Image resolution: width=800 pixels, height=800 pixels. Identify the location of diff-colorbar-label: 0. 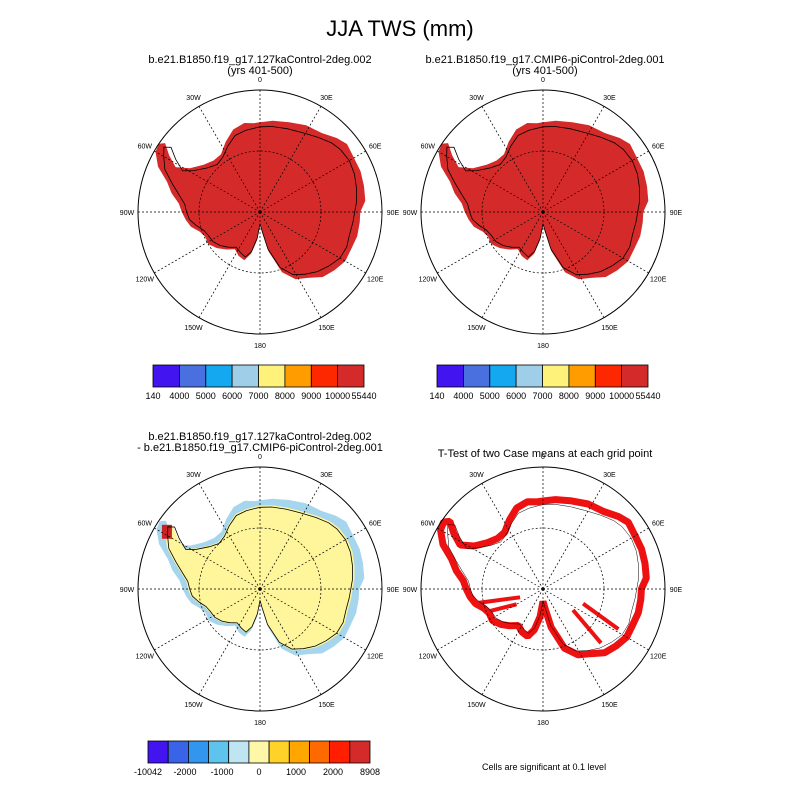
(258, 772).